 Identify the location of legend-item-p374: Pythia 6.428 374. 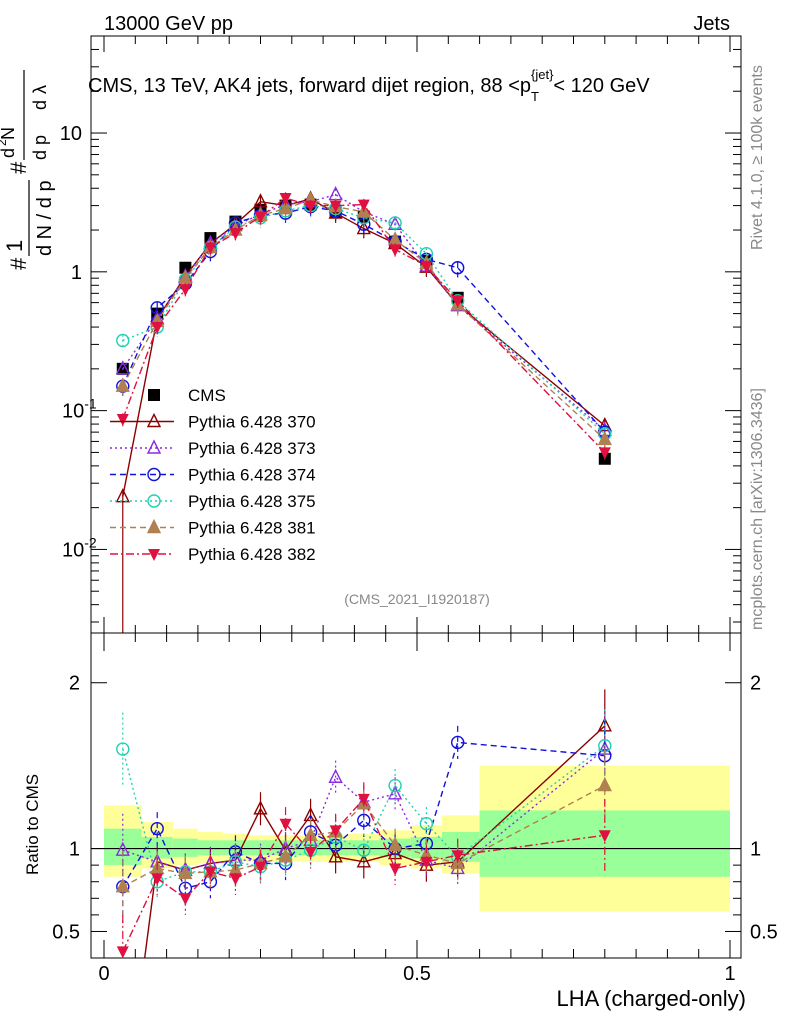
(213, 475).